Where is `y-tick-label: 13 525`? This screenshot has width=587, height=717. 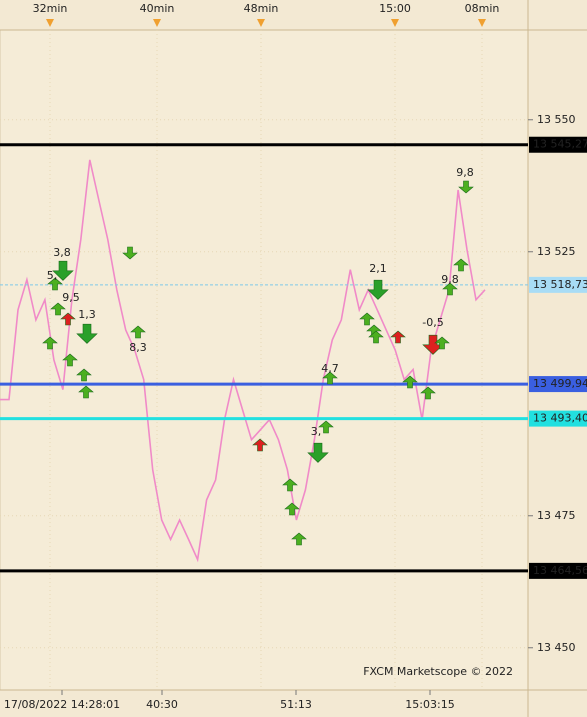 y-tick-label: 13 525 is located at coordinates (556, 251).